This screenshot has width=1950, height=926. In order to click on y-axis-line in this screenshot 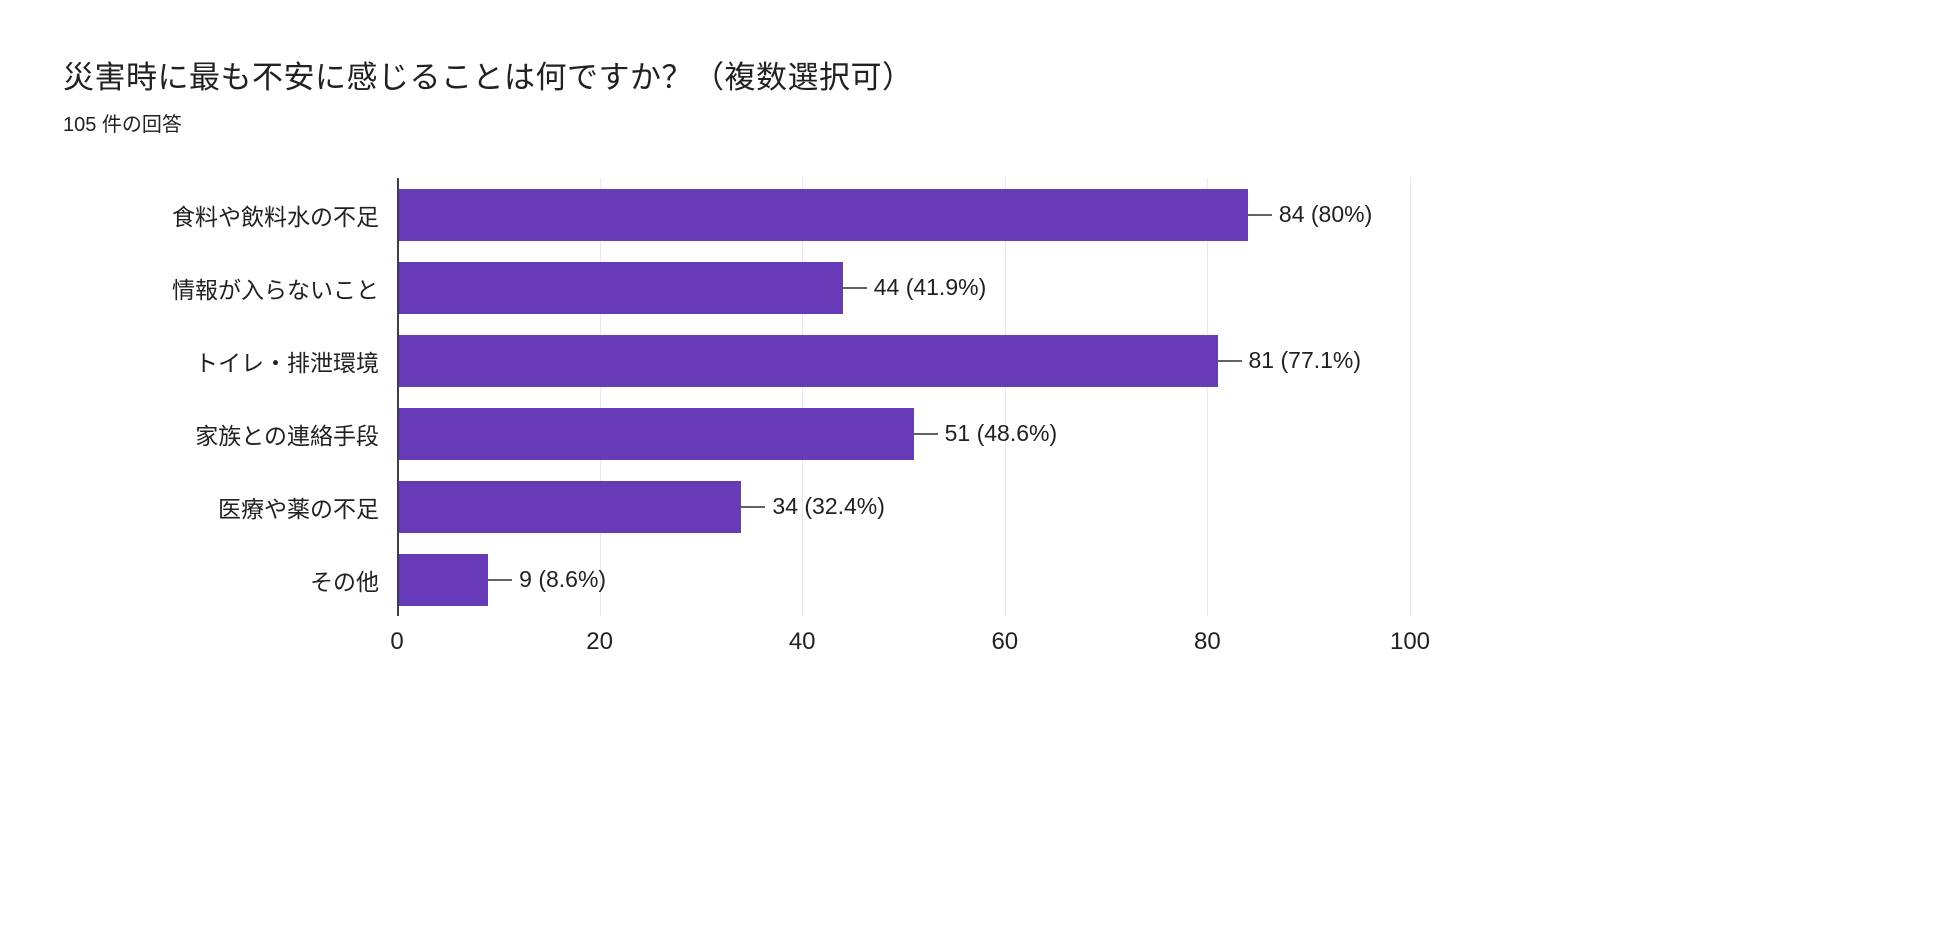, I will do `click(398, 397)`.